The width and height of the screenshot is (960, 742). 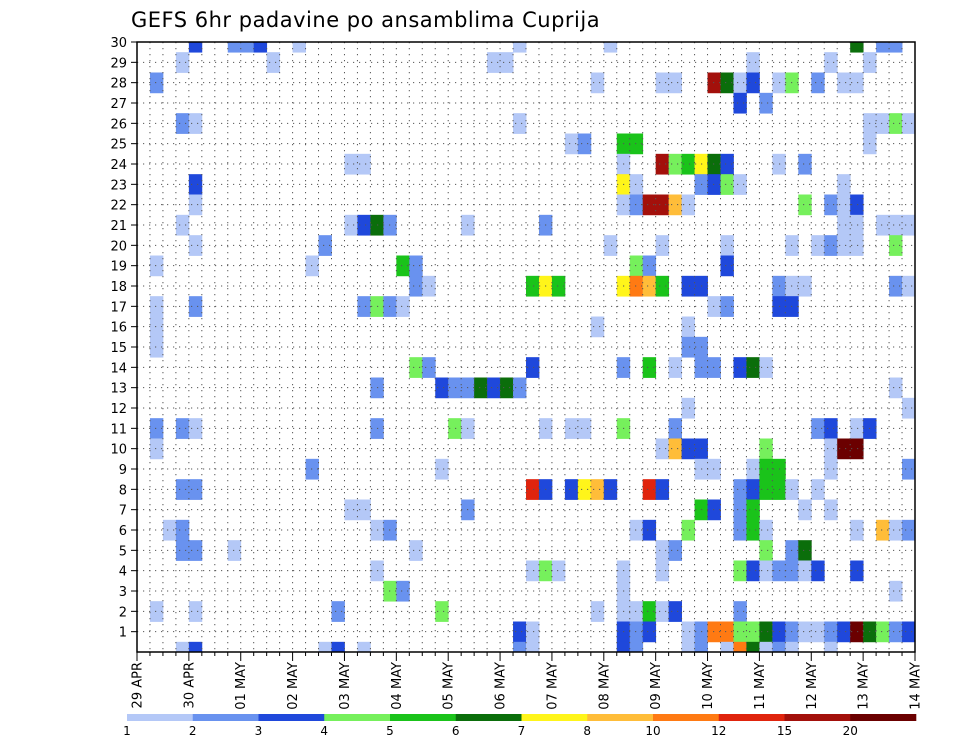 What do you see at coordinates (118, 409) in the screenshot?
I see `y-tick-label: 12` at bounding box center [118, 409].